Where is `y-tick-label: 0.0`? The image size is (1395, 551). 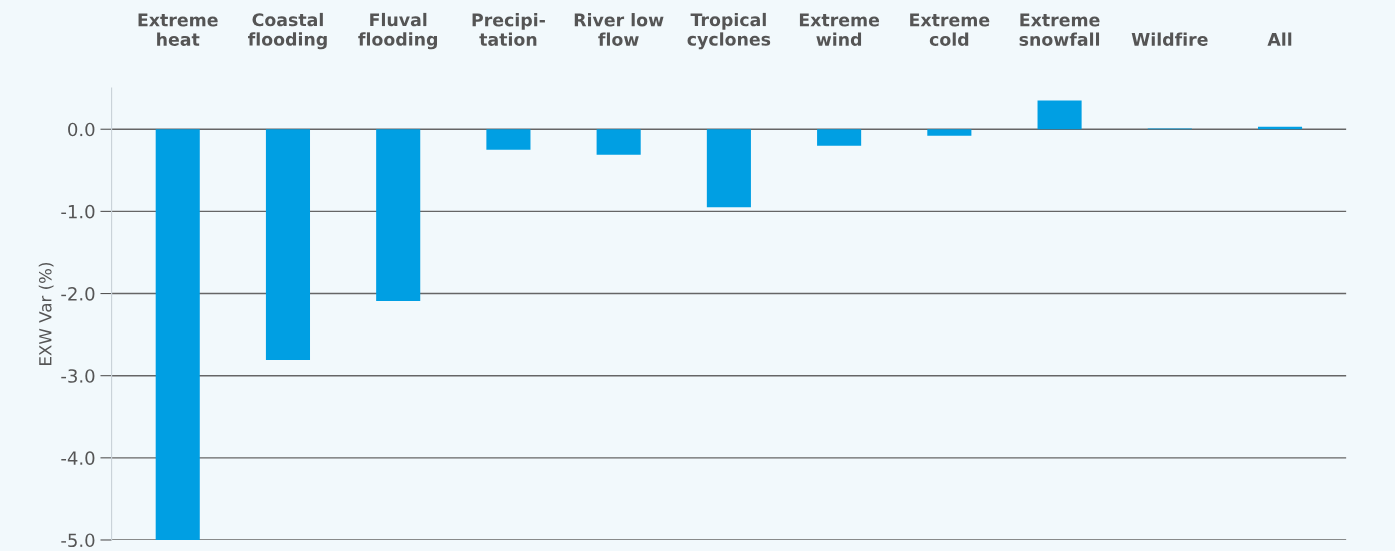
y-tick-label: 0.0 is located at coordinates (81, 129).